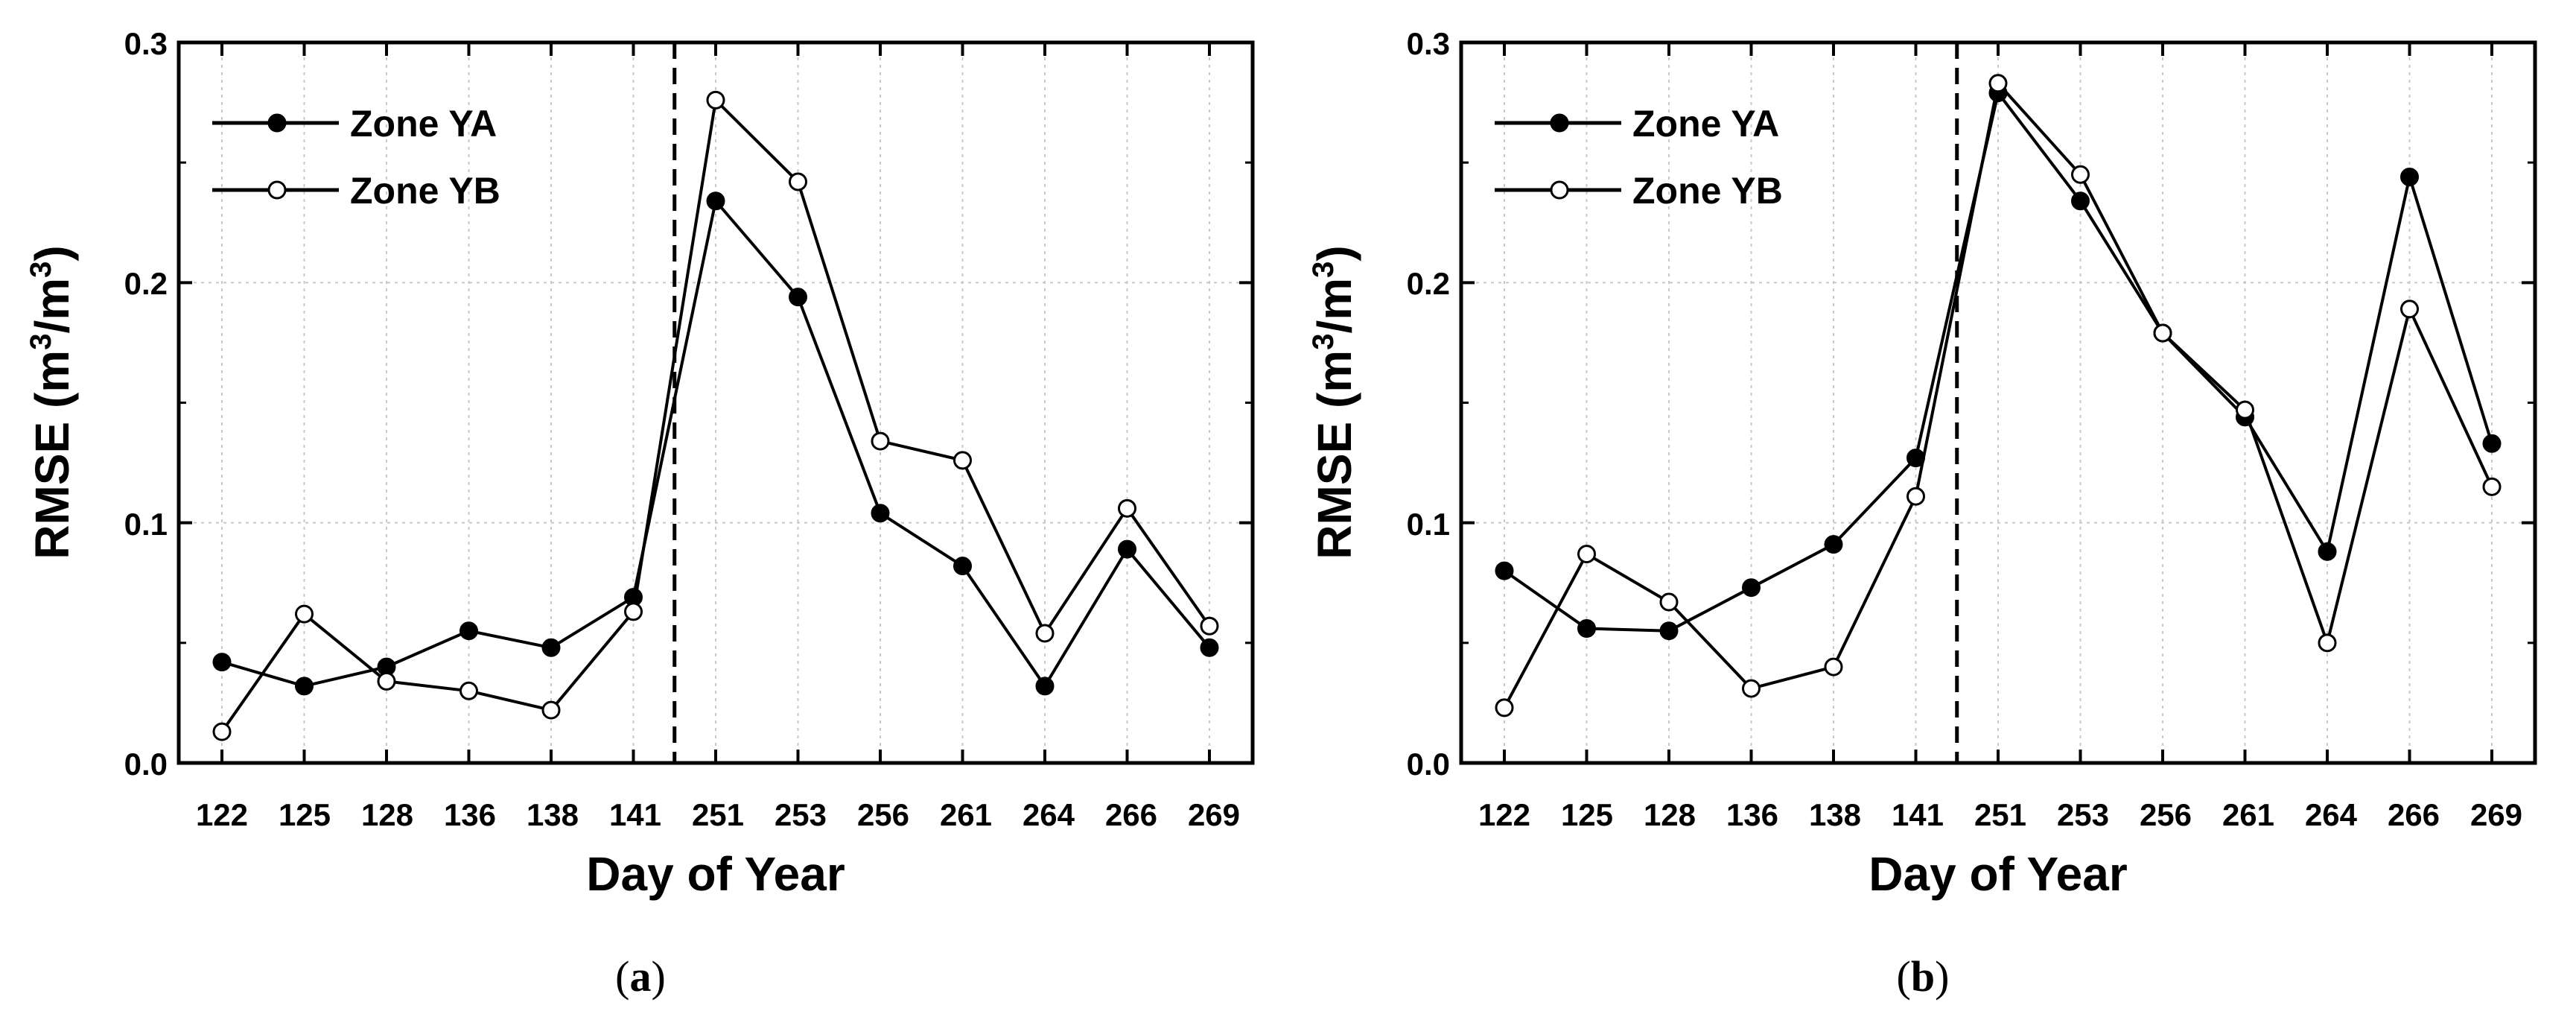  Describe the element at coordinates (2083, 814) in the screenshot. I see `x-tick-label: 253` at that location.